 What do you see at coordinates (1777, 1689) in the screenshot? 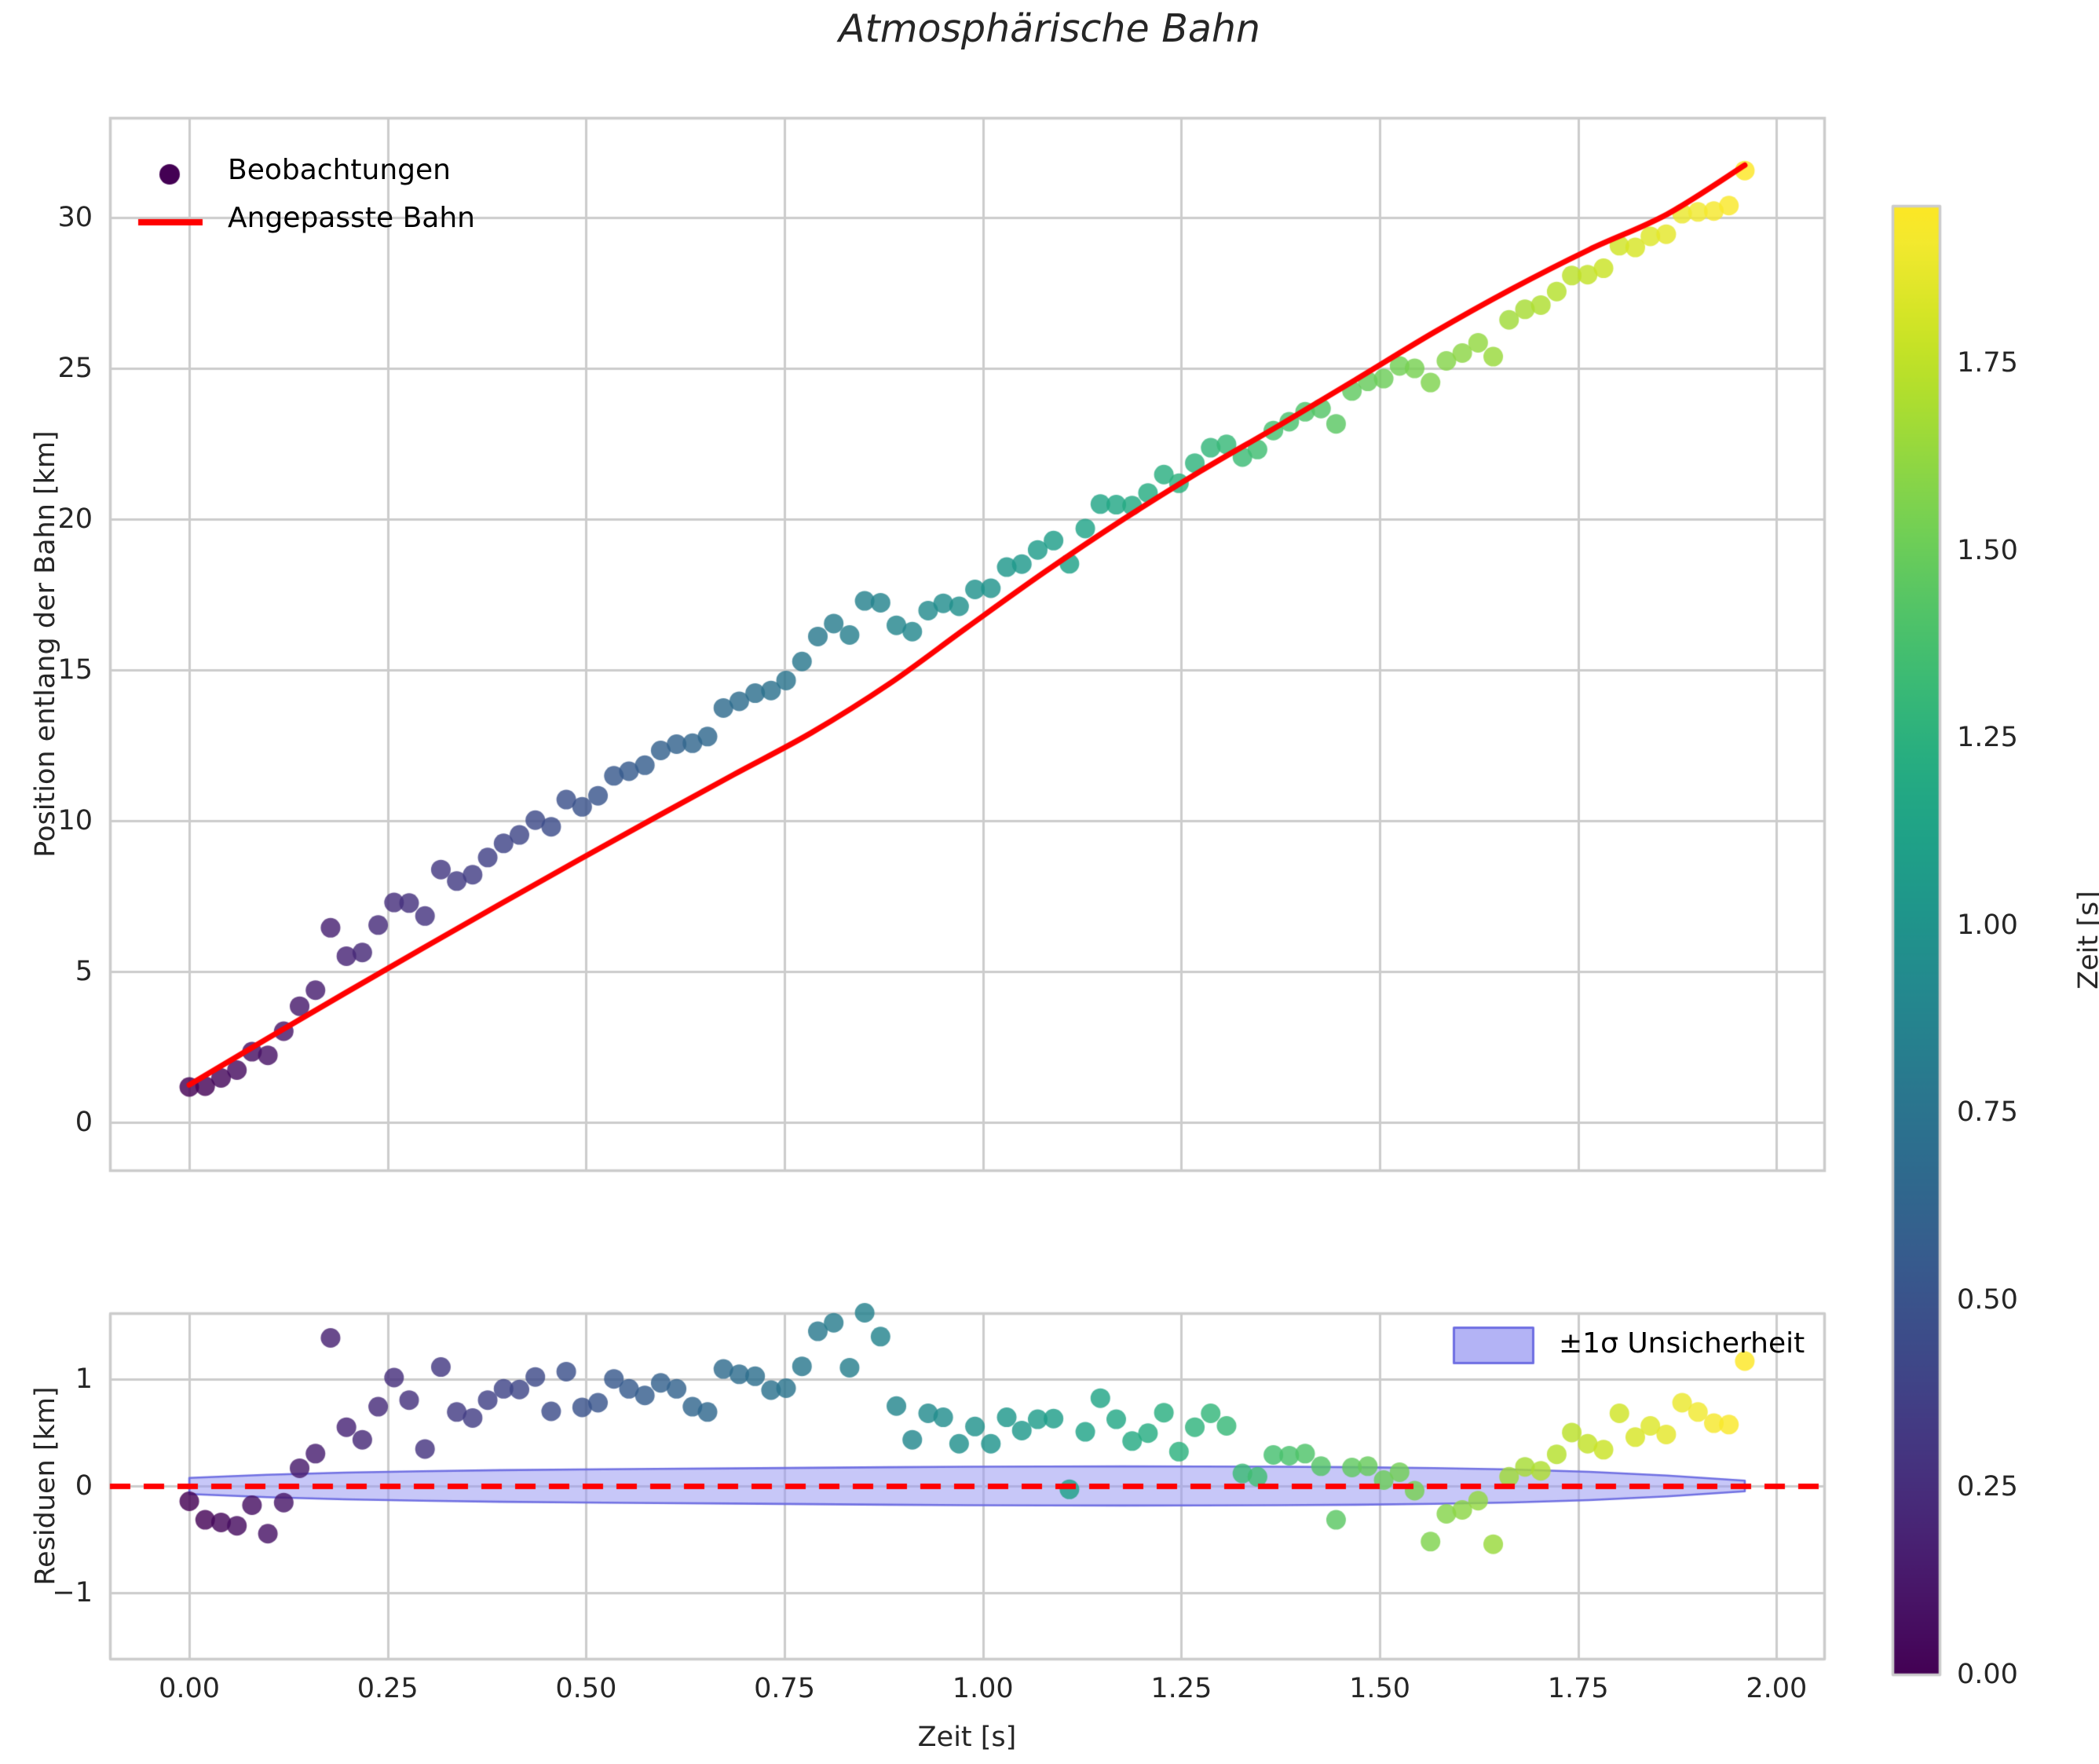
I see `x-tick-8: 2.00` at bounding box center [1777, 1689].